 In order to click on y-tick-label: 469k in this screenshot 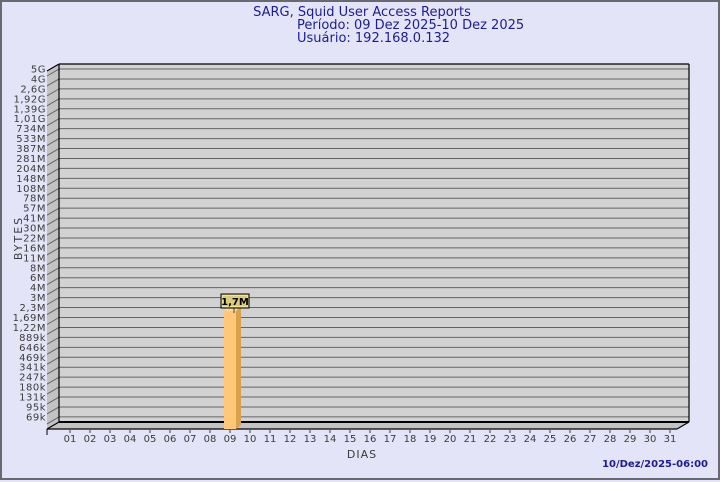, I will do `click(32, 358)`.